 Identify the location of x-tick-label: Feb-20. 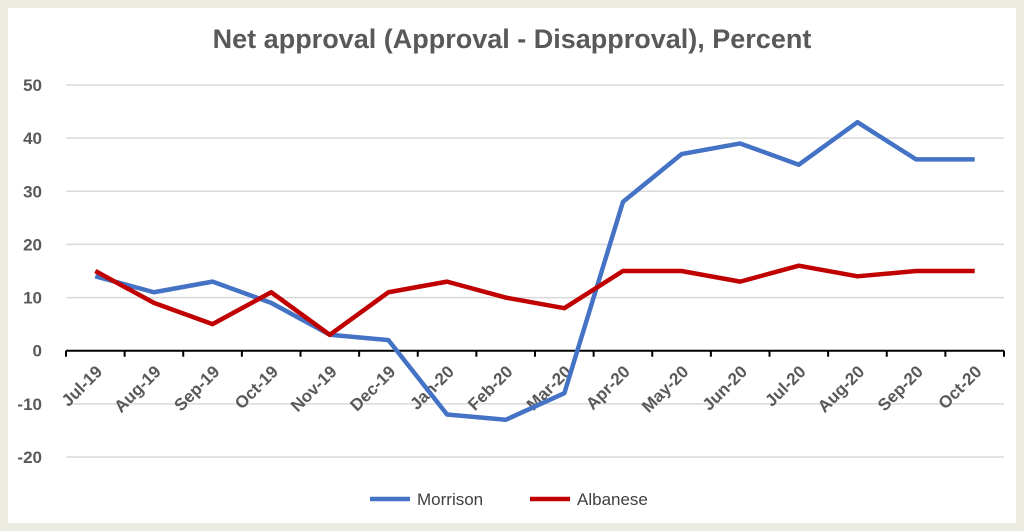
(490, 388).